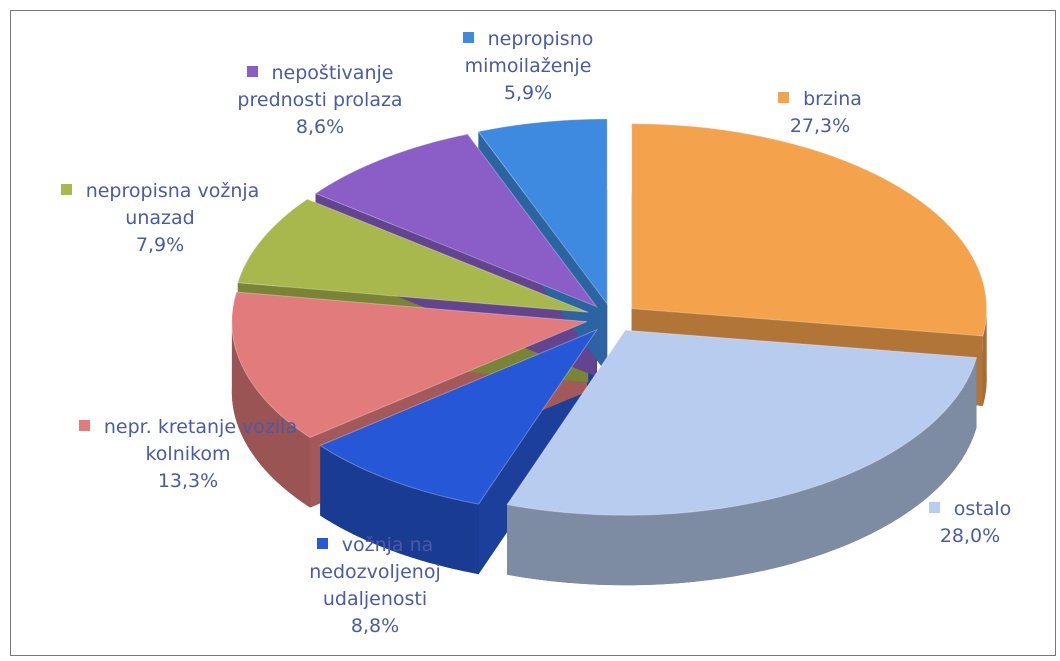 The image size is (1060, 661). I want to click on value-label: 13,3%, so click(188, 481).